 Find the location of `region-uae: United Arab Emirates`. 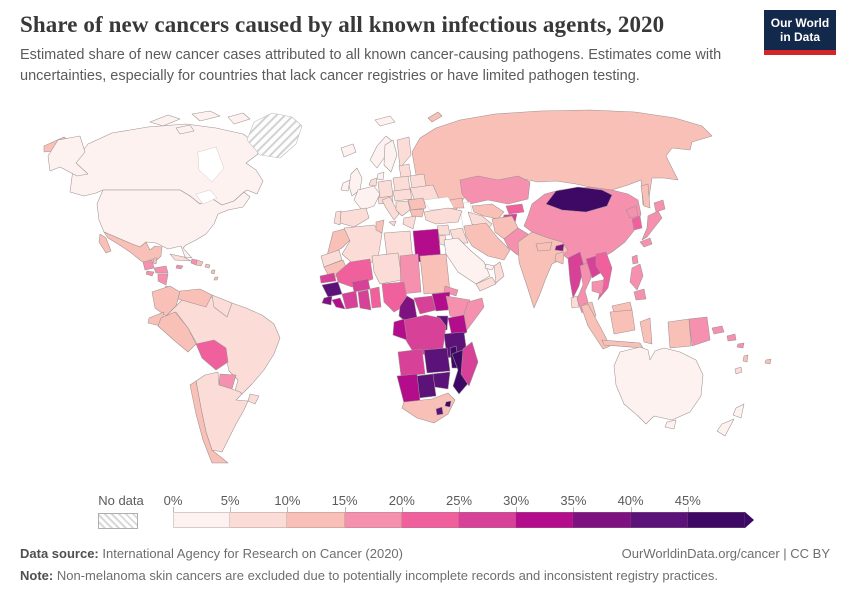

region-uae: United Arab Emirates is located at coordinates (489, 267).